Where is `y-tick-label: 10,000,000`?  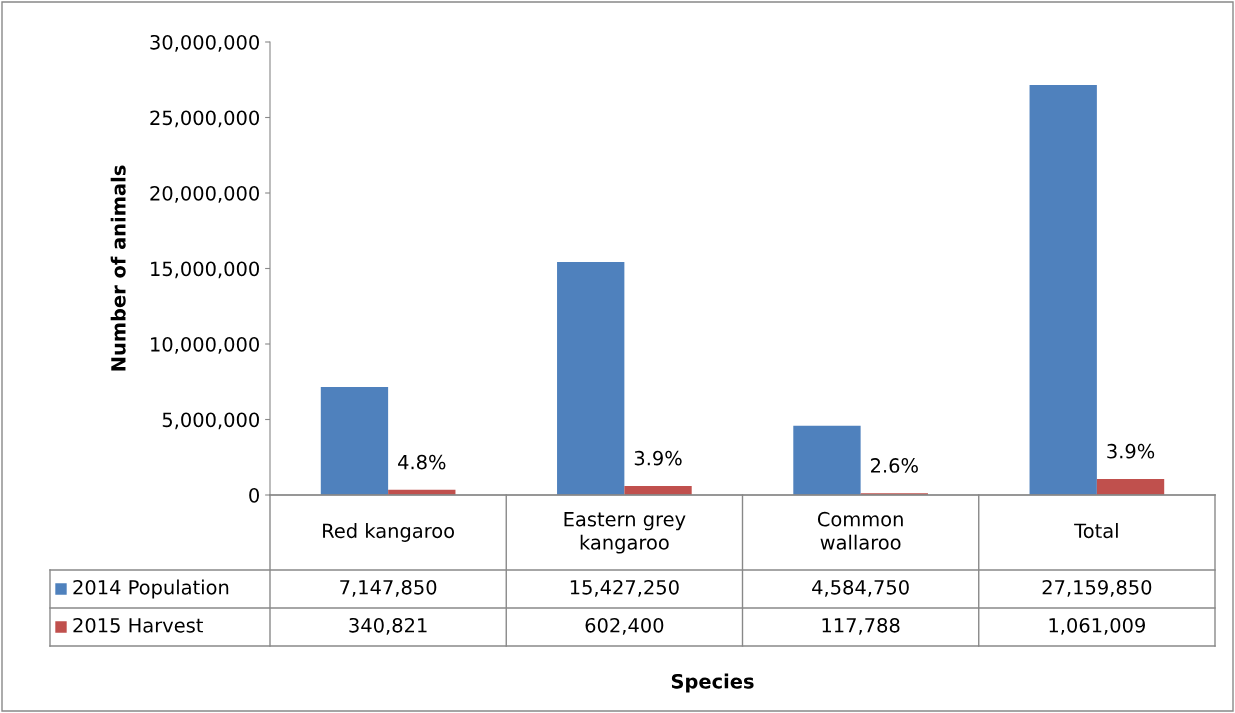 y-tick-label: 10,000,000 is located at coordinates (205, 345).